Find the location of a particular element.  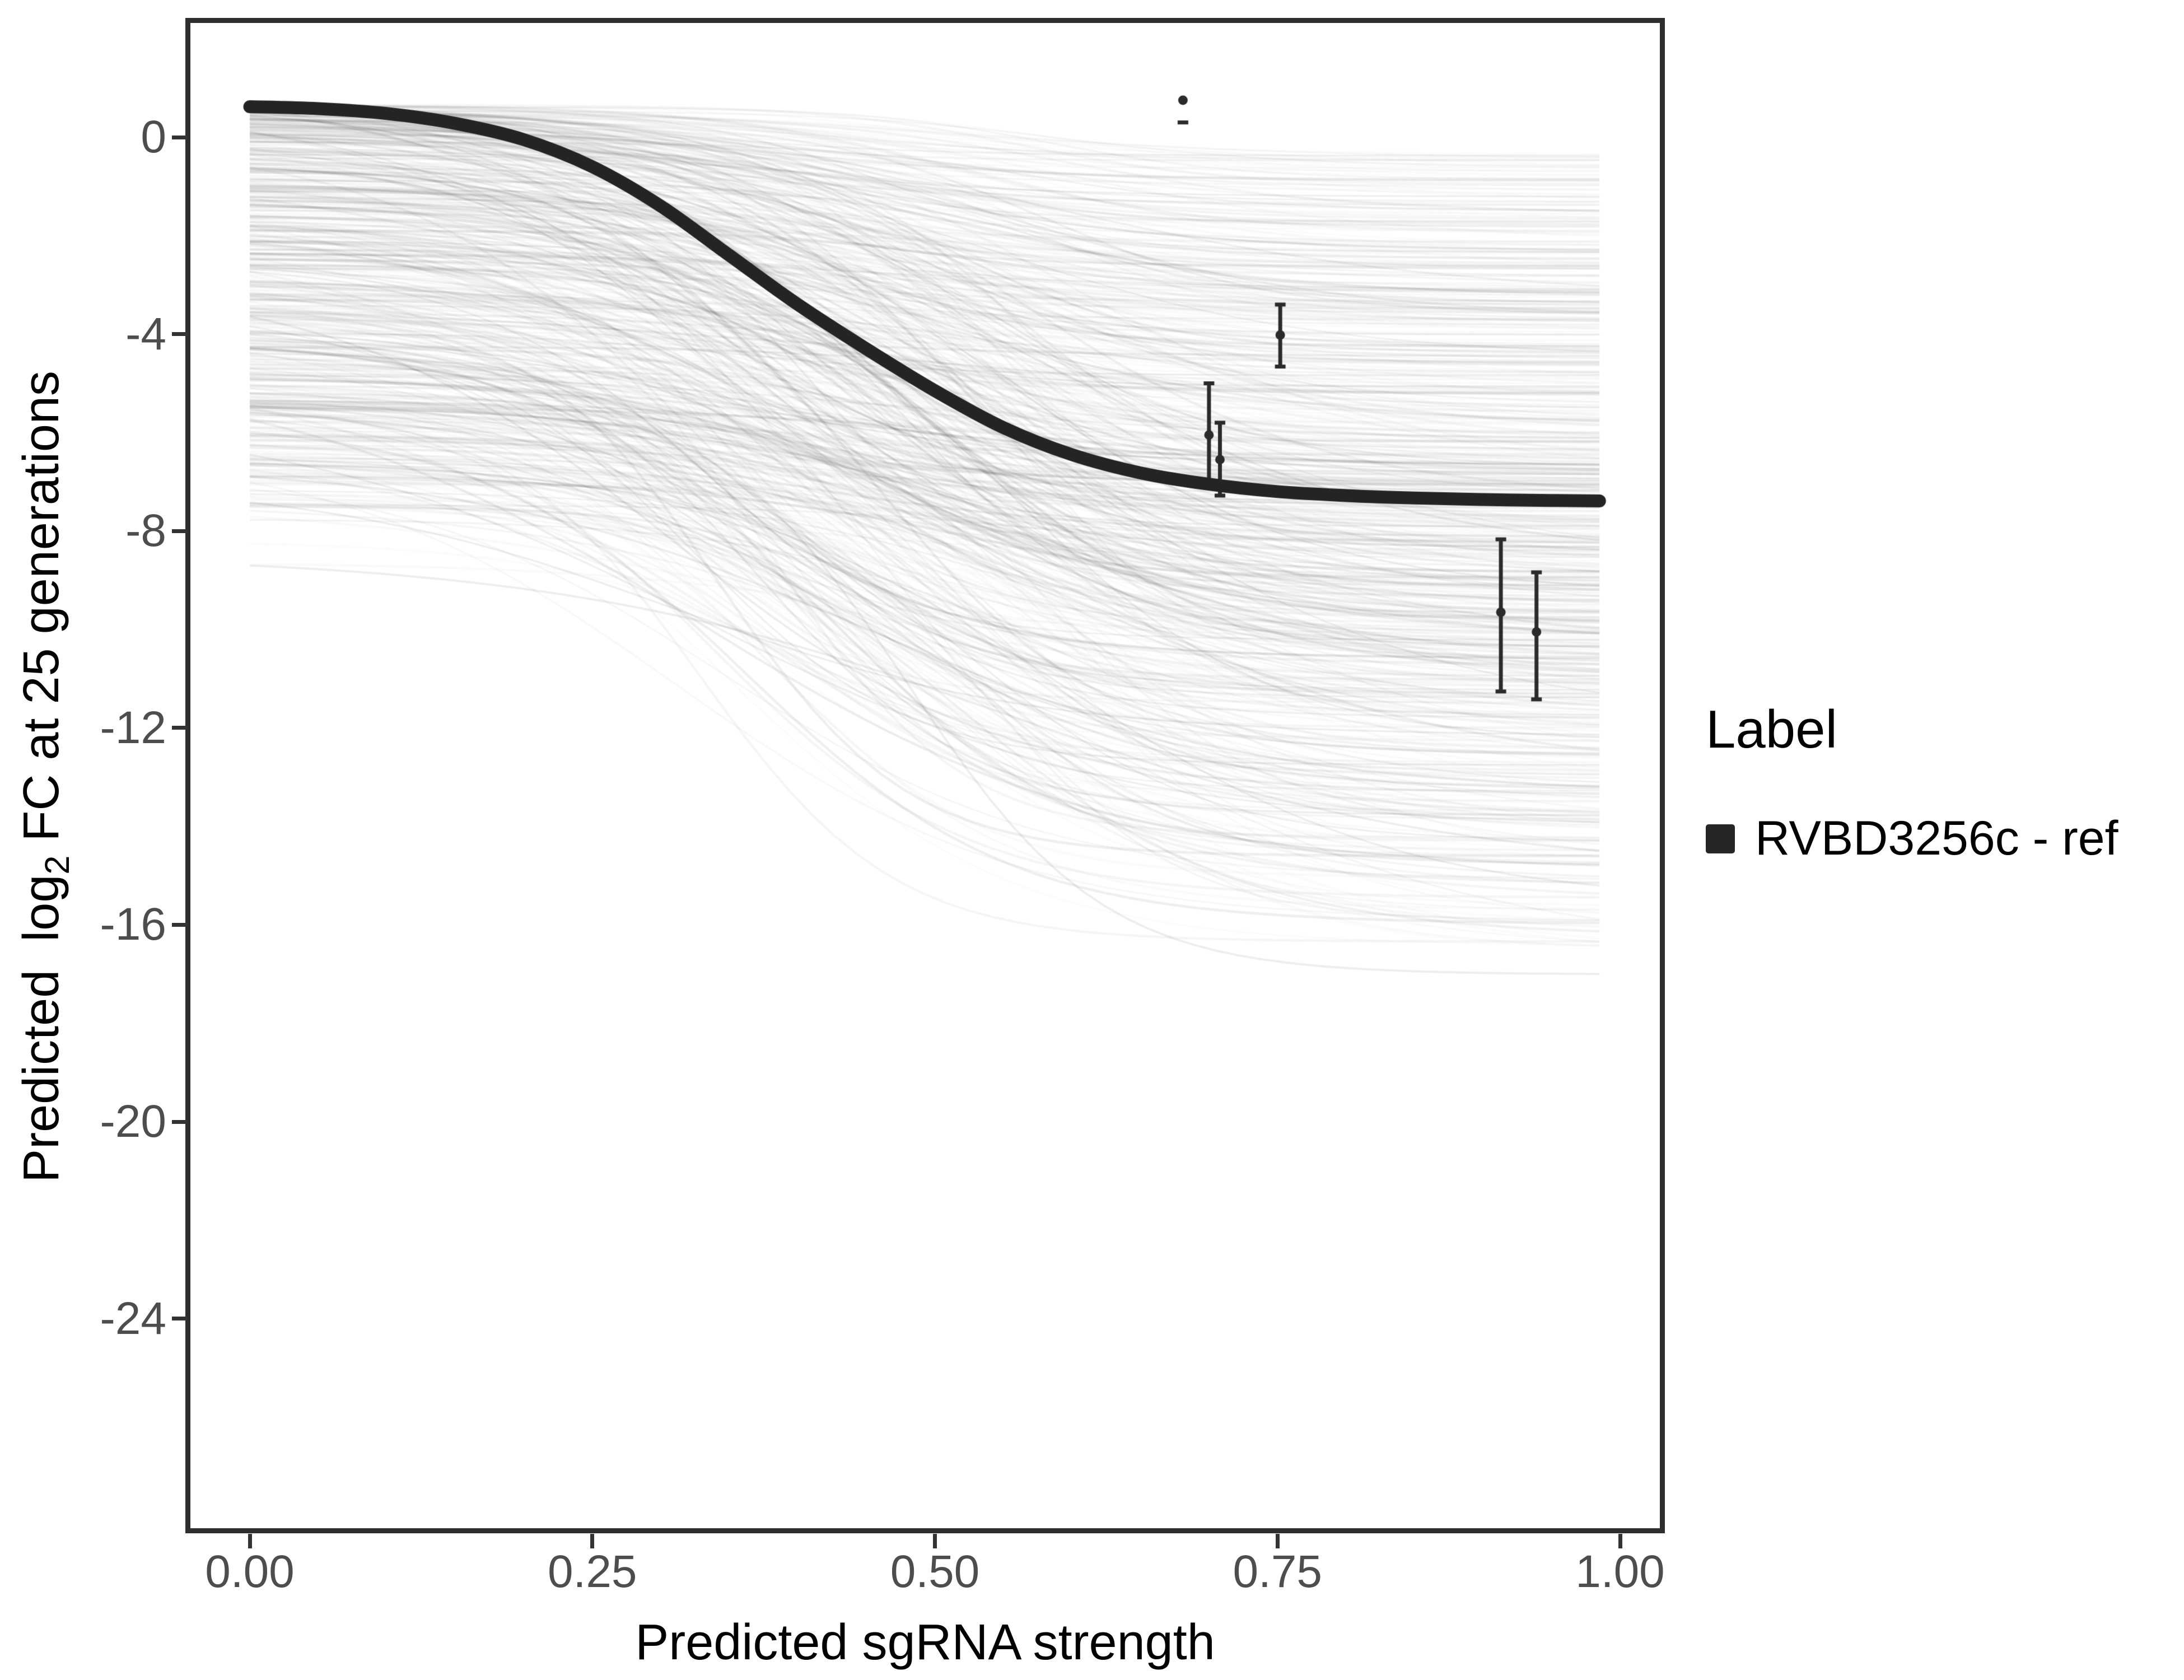

legend-entry-label: RVBD3256c - ref is located at coordinates (1937, 838).